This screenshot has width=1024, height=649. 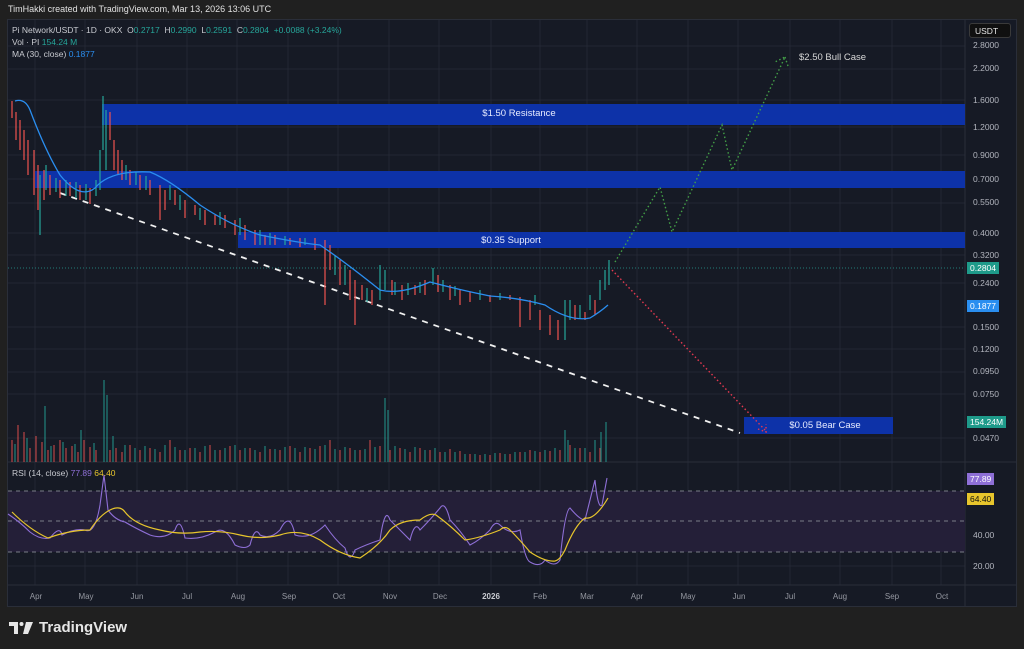 What do you see at coordinates (81, 54) in the screenshot?
I see `ma-value: 0.1877` at bounding box center [81, 54].